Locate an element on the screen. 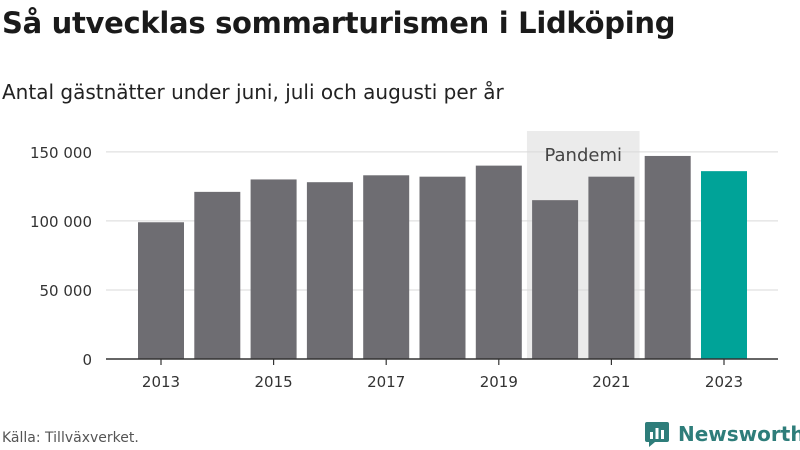  source-note: Källa: Tillväxverket. is located at coordinates (70, 438).